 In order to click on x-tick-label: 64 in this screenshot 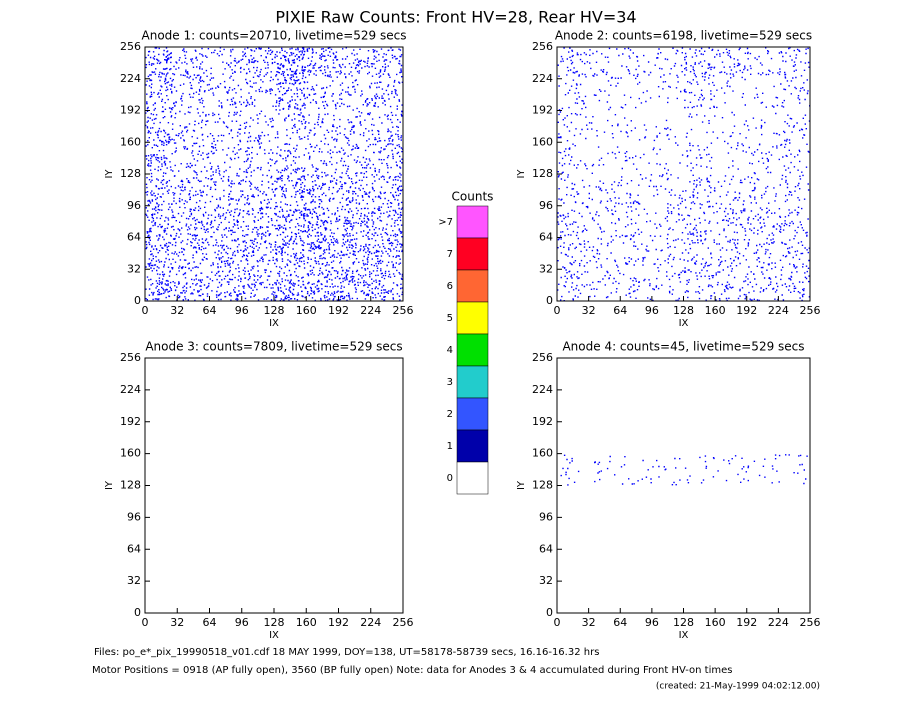, I will do `click(620, 310)`.